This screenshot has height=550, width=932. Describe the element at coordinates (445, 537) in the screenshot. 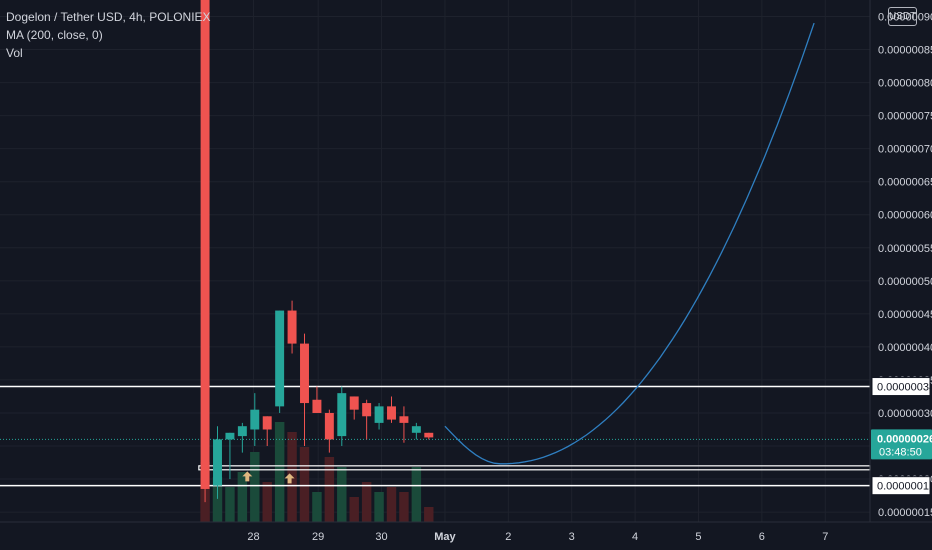

I see `x-tick-label: May` at that location.